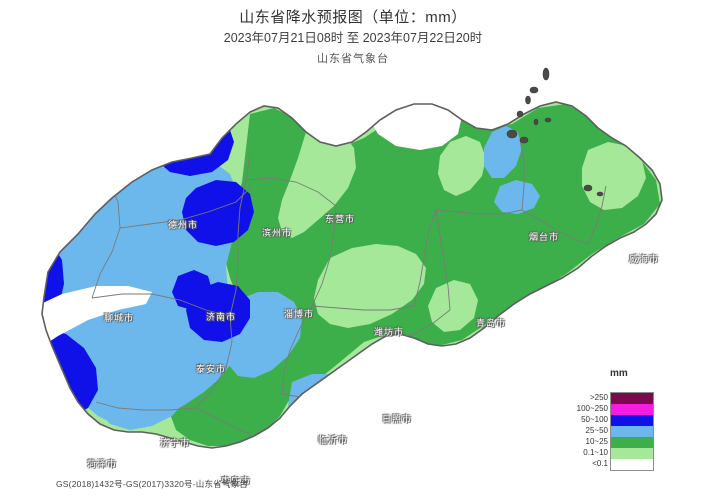  I want to click on band-50-100-jinan-core, so click(218, 213).